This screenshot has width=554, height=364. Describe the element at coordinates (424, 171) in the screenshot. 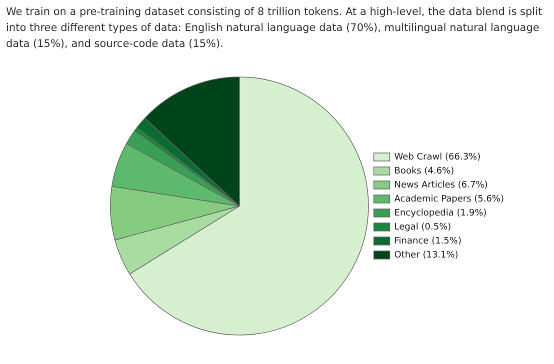

I see `legend-label: Books (4.6%)` at that location.